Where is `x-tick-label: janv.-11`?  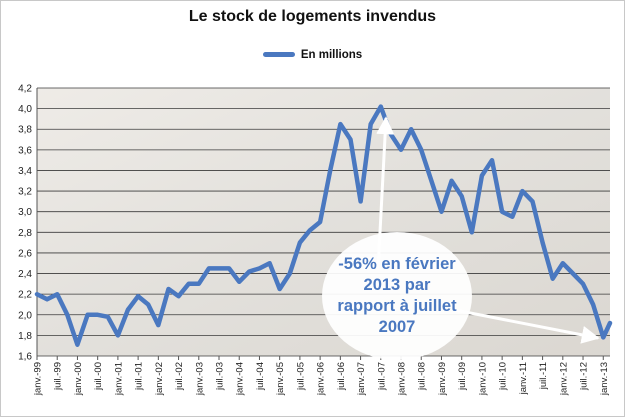 x-tick-label: janv.-11 is located at coordinates (523, 378).